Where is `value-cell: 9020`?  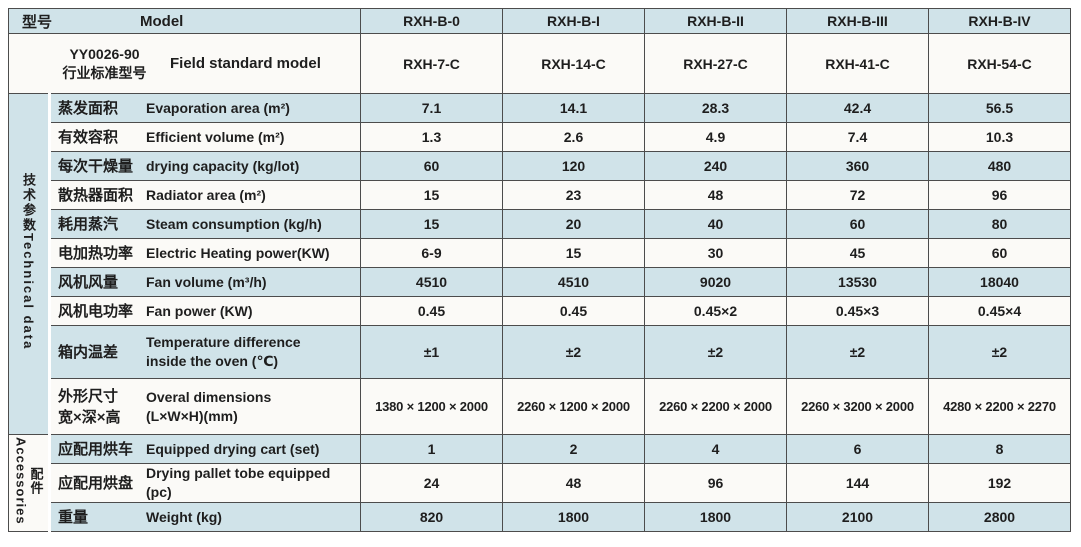
value-cell: 9020 is located at coordinates (715, 282).